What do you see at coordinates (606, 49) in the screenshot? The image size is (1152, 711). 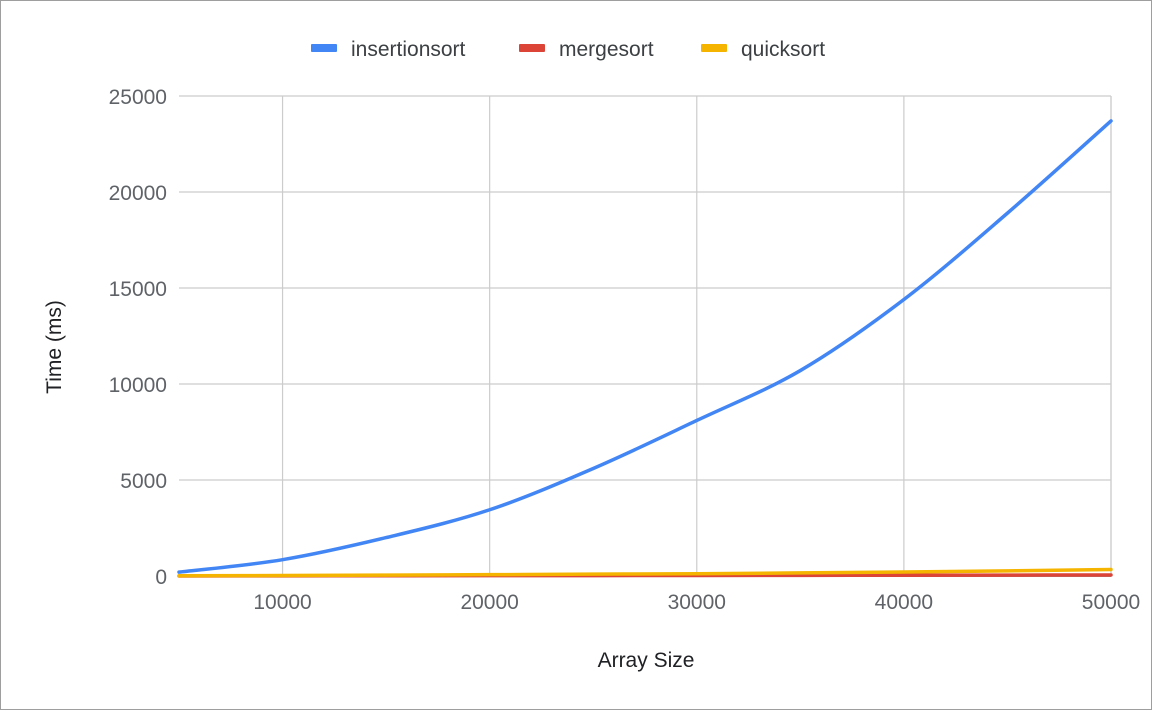 I see `legend-label-mergesort: mergesort` at bounding box center [606, 49].